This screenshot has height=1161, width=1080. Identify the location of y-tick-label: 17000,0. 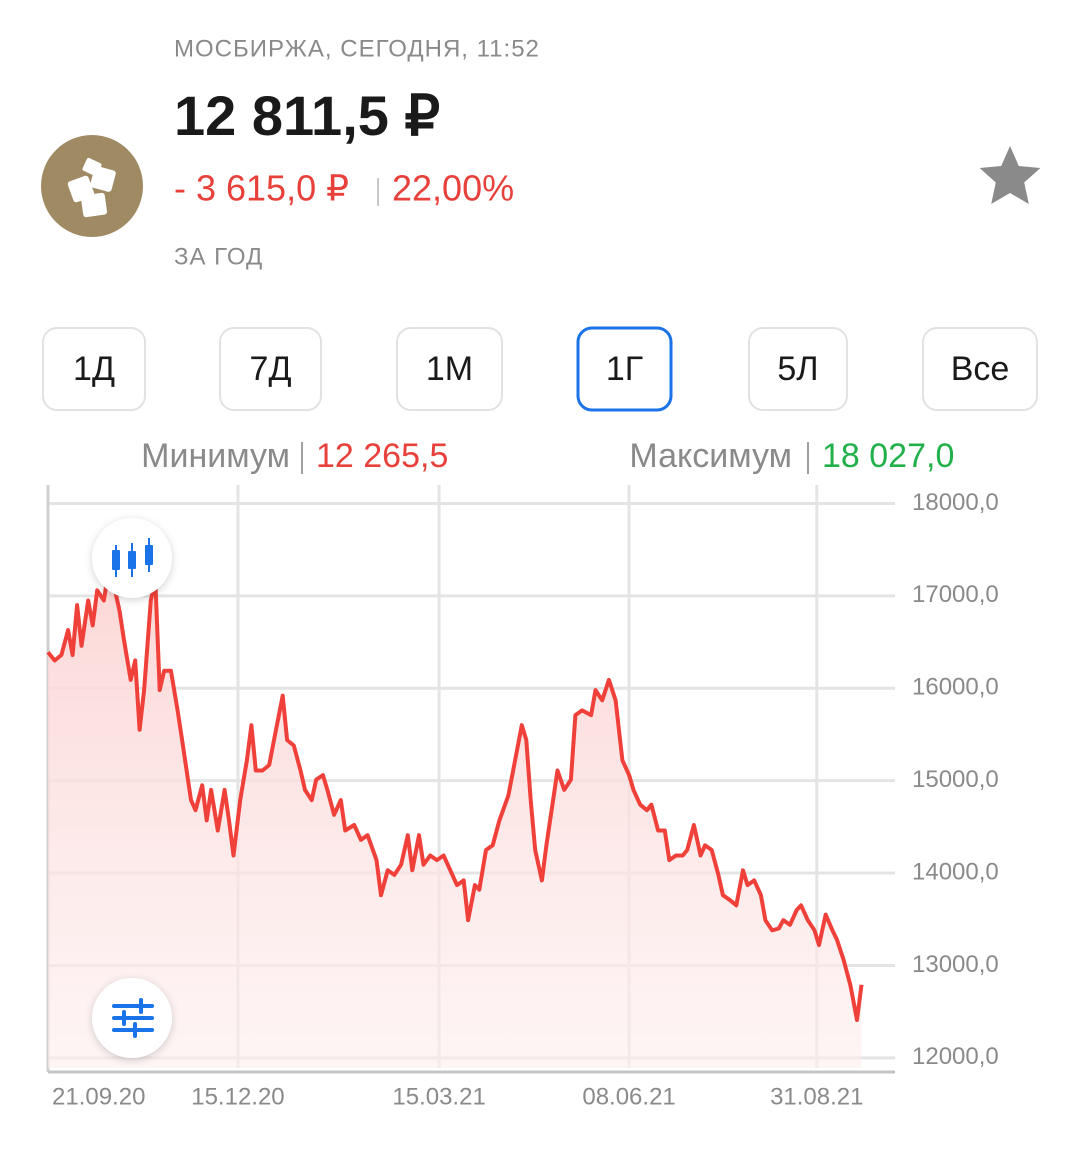
(955, 594).